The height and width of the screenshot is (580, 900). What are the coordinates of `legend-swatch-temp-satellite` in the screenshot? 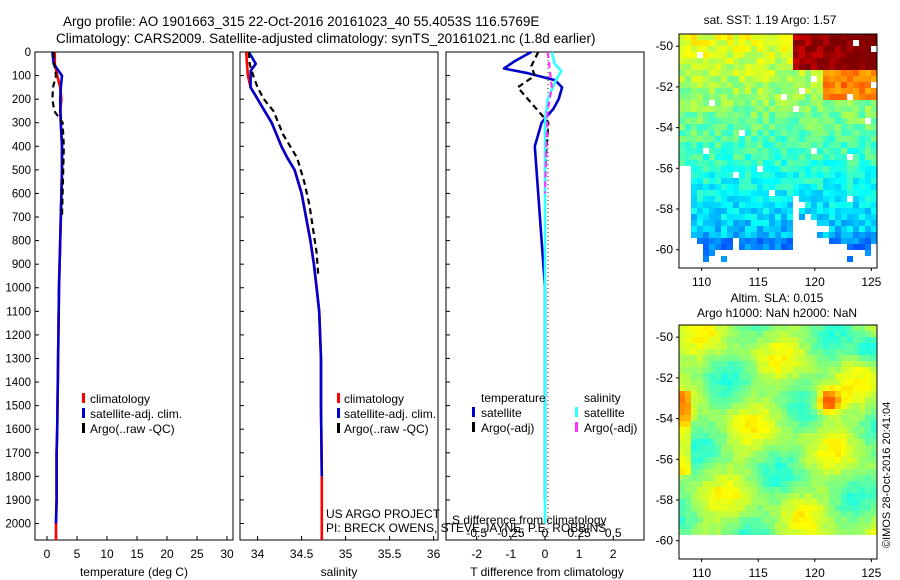 It's located at (473, 412).